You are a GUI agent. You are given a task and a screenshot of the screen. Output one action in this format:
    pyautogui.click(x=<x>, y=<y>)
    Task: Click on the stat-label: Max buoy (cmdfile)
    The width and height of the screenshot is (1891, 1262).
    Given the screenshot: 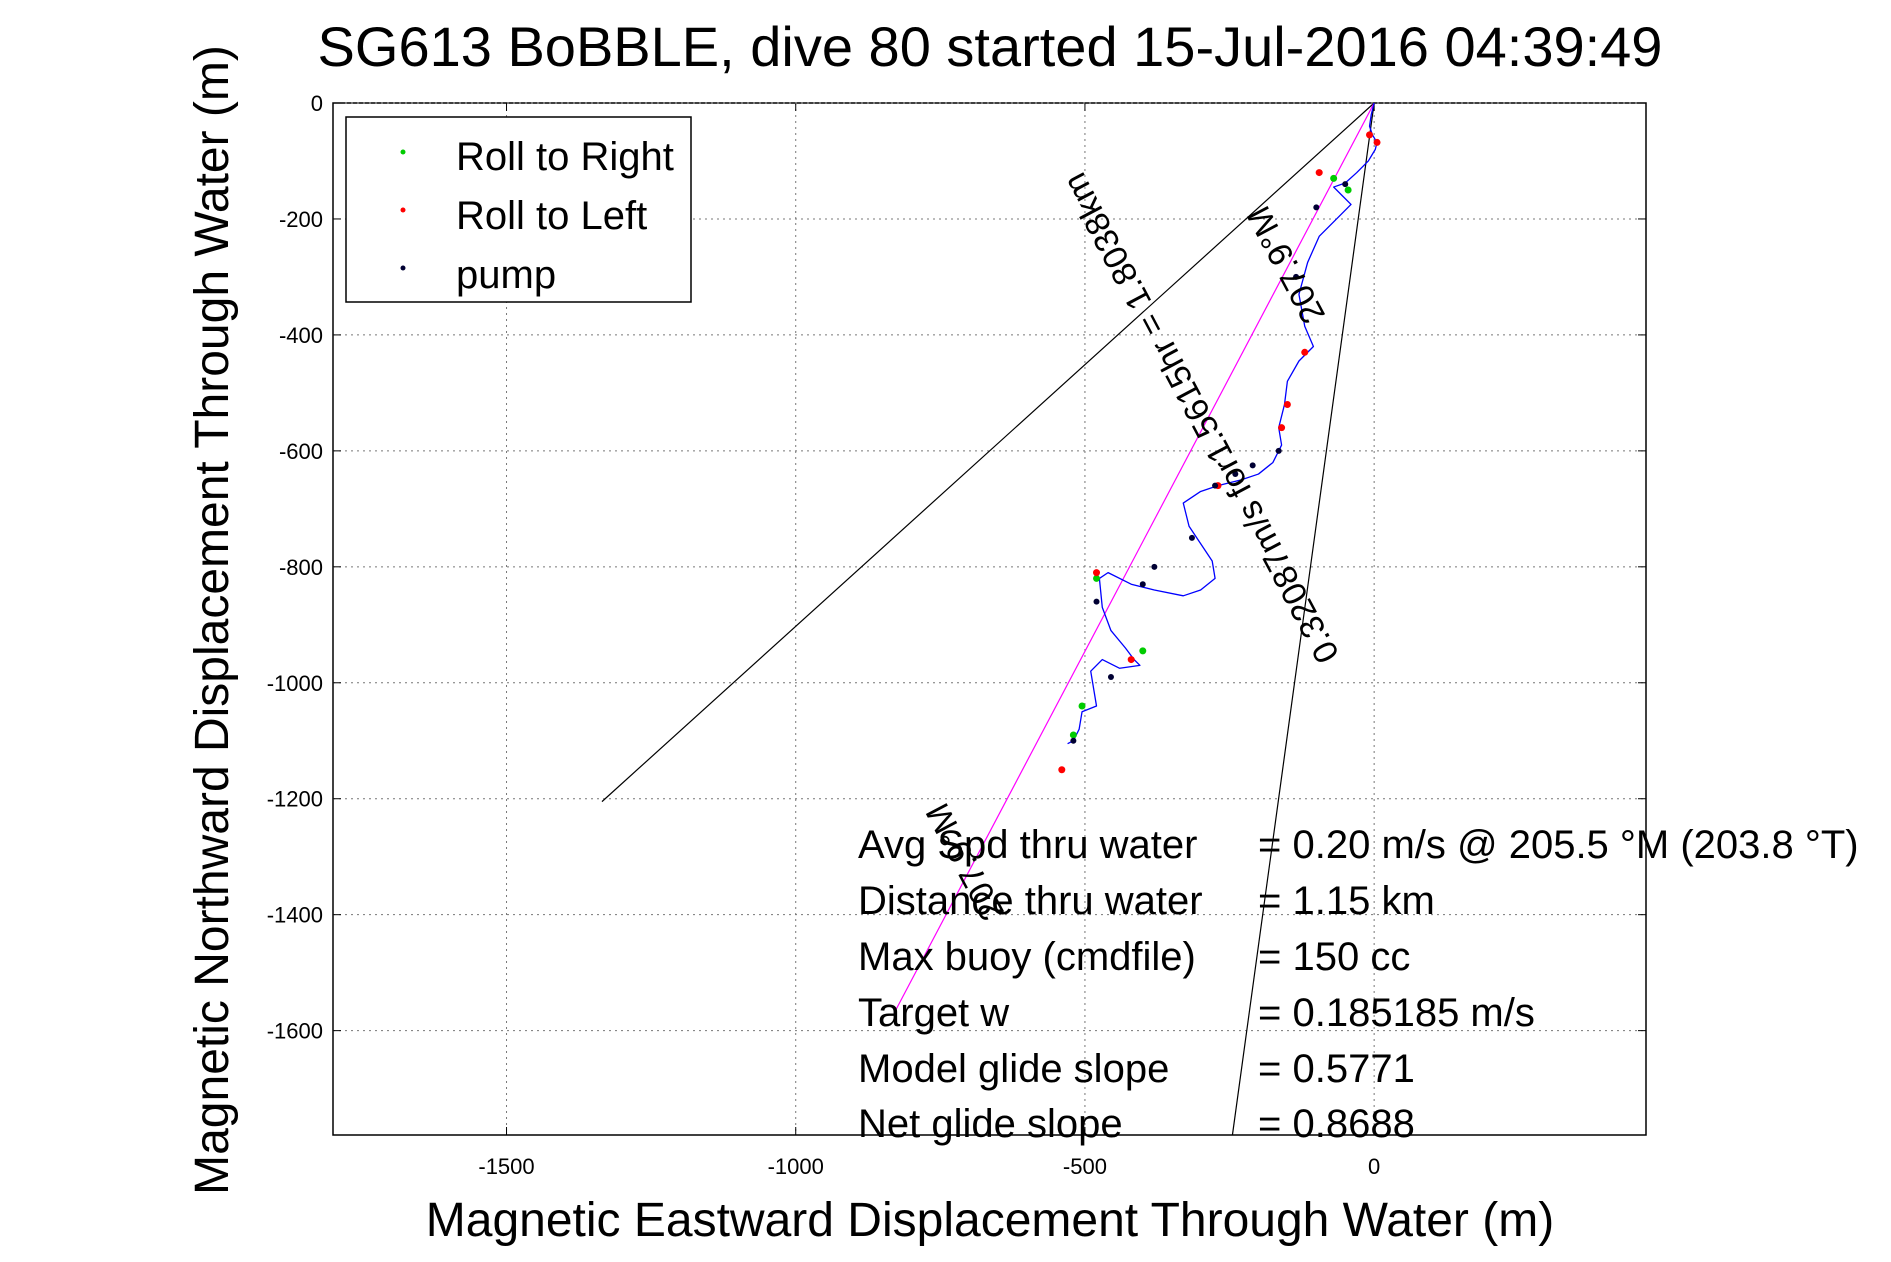 What is the action you would take?
    pyautogui.click(x=1027, y=957)
    